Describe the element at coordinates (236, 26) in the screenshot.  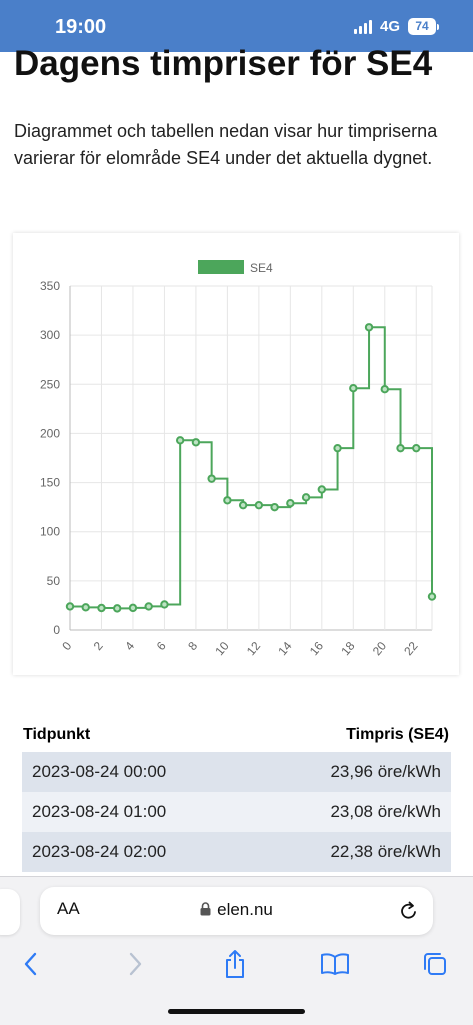
I see `status-bar: 19:00 4G 74` at that location.